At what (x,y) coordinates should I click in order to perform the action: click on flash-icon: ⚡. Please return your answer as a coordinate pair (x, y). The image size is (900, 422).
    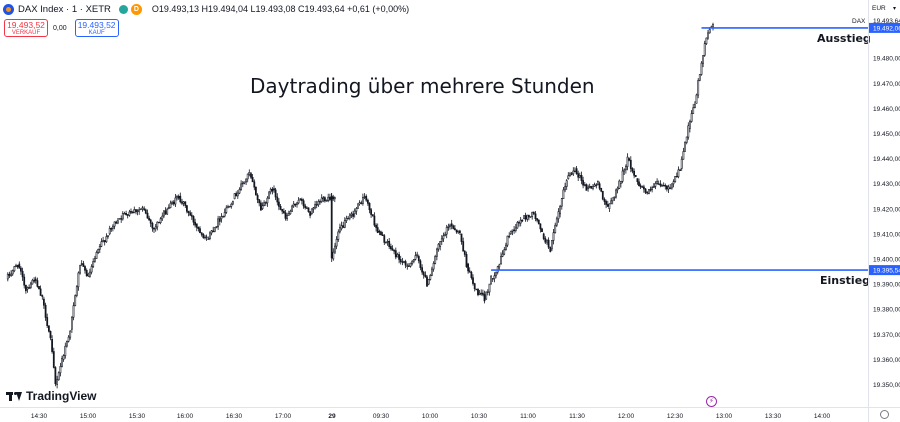
    Looking at the image, I should click on (711, 401).